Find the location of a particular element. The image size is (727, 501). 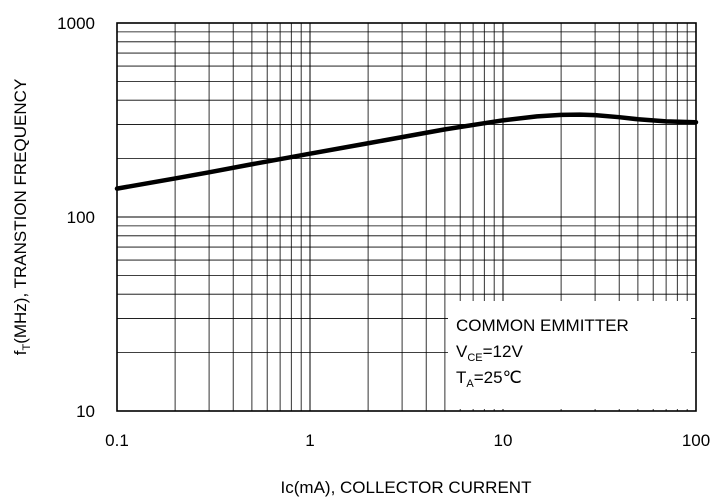

y-axis-title-sub: T is located at coordinates (27, 347).